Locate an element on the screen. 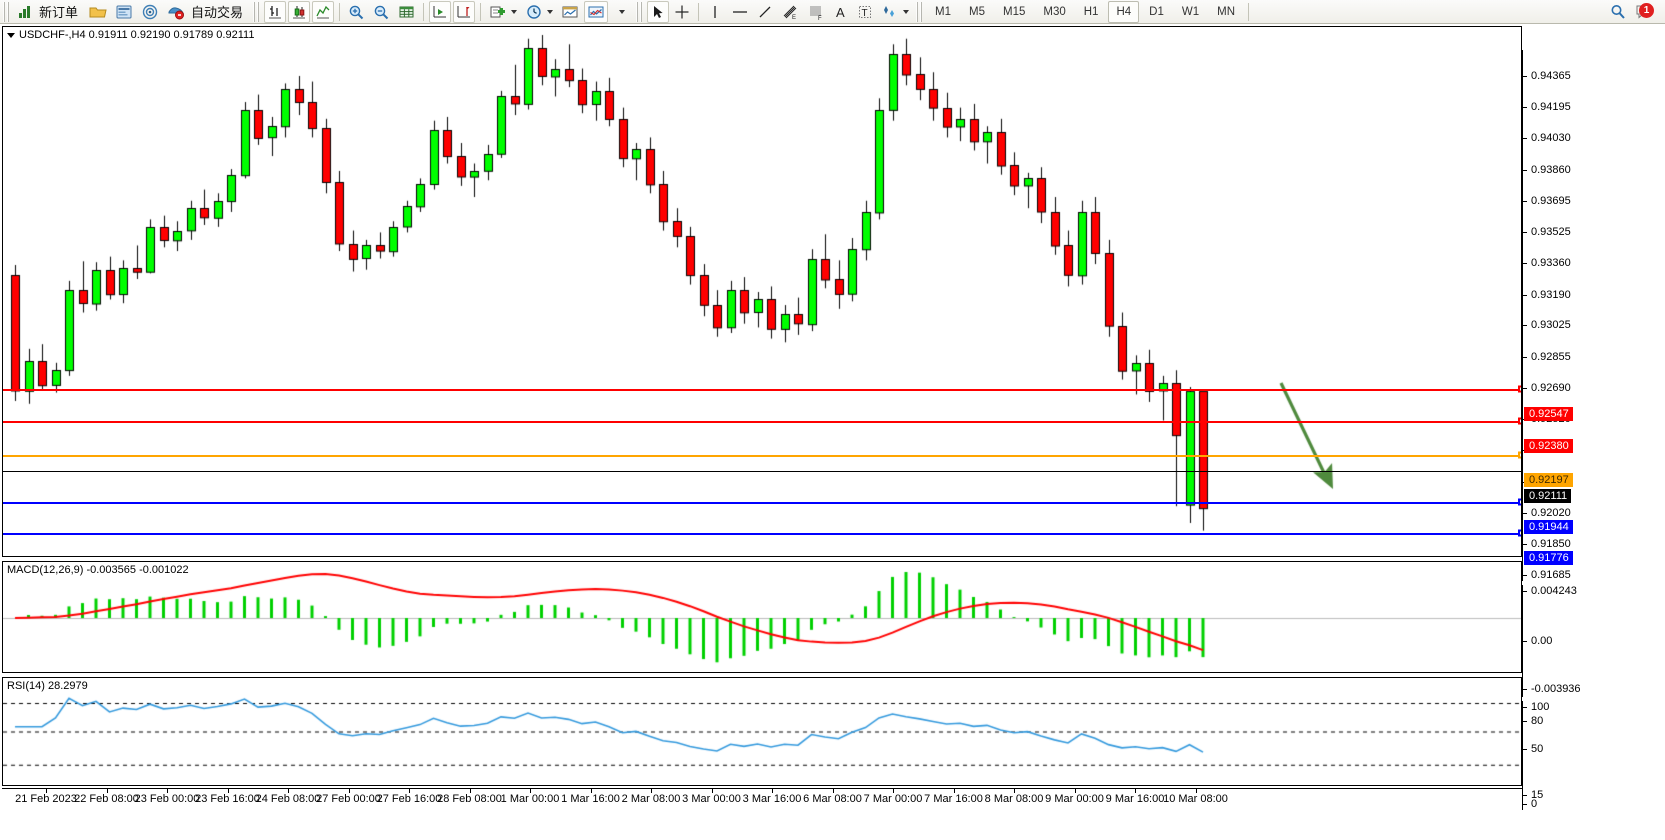 Image resolution: width=1665 pixels, height=840 pixels. periods-button is located at coordinates (539, 12).